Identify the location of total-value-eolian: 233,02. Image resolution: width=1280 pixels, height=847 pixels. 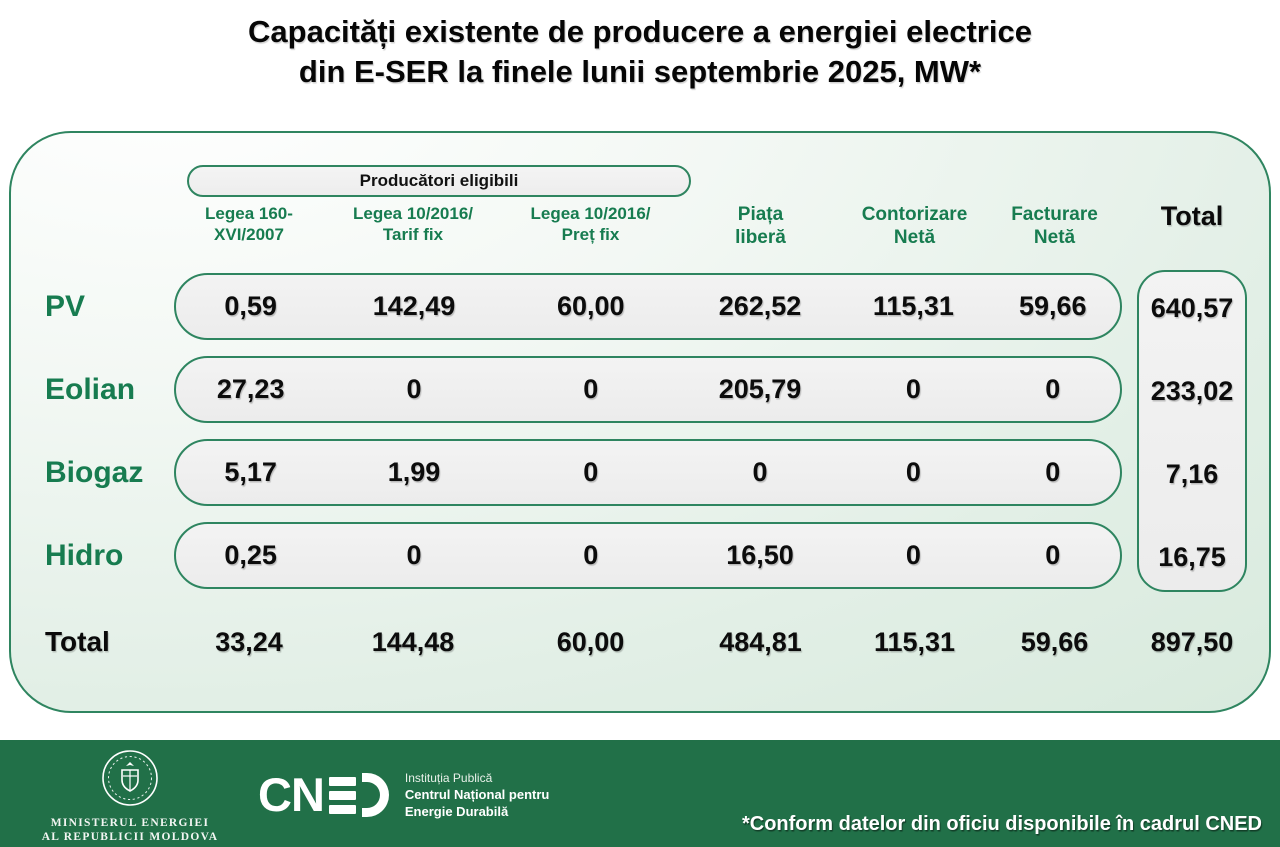
(1192, 391).